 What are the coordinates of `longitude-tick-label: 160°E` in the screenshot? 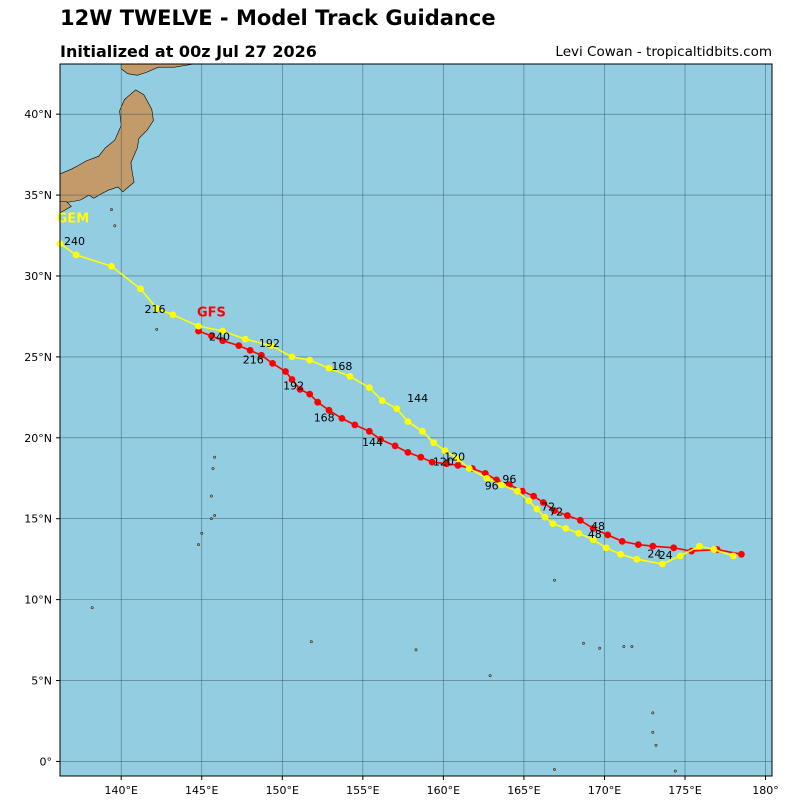 It's located at (443, 790).